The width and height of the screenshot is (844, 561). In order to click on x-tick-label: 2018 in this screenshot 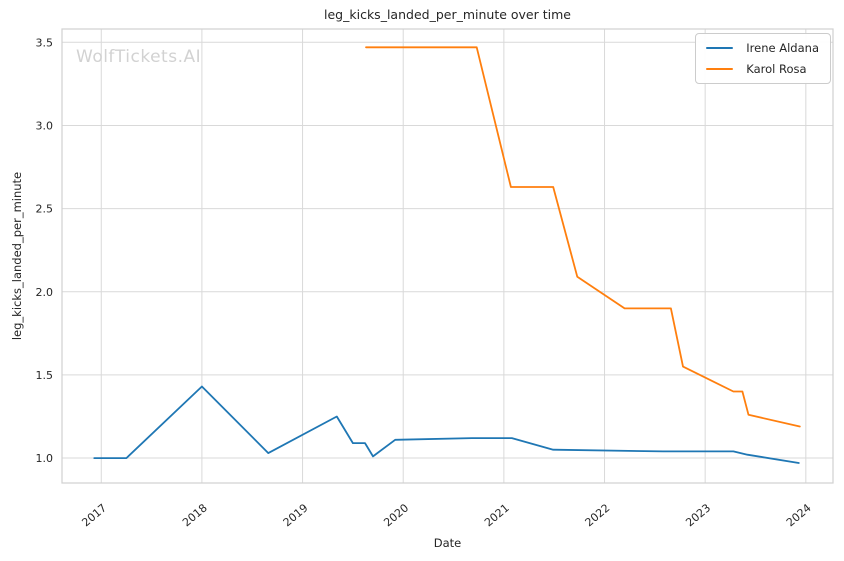, I will do `click(195, 515)`.